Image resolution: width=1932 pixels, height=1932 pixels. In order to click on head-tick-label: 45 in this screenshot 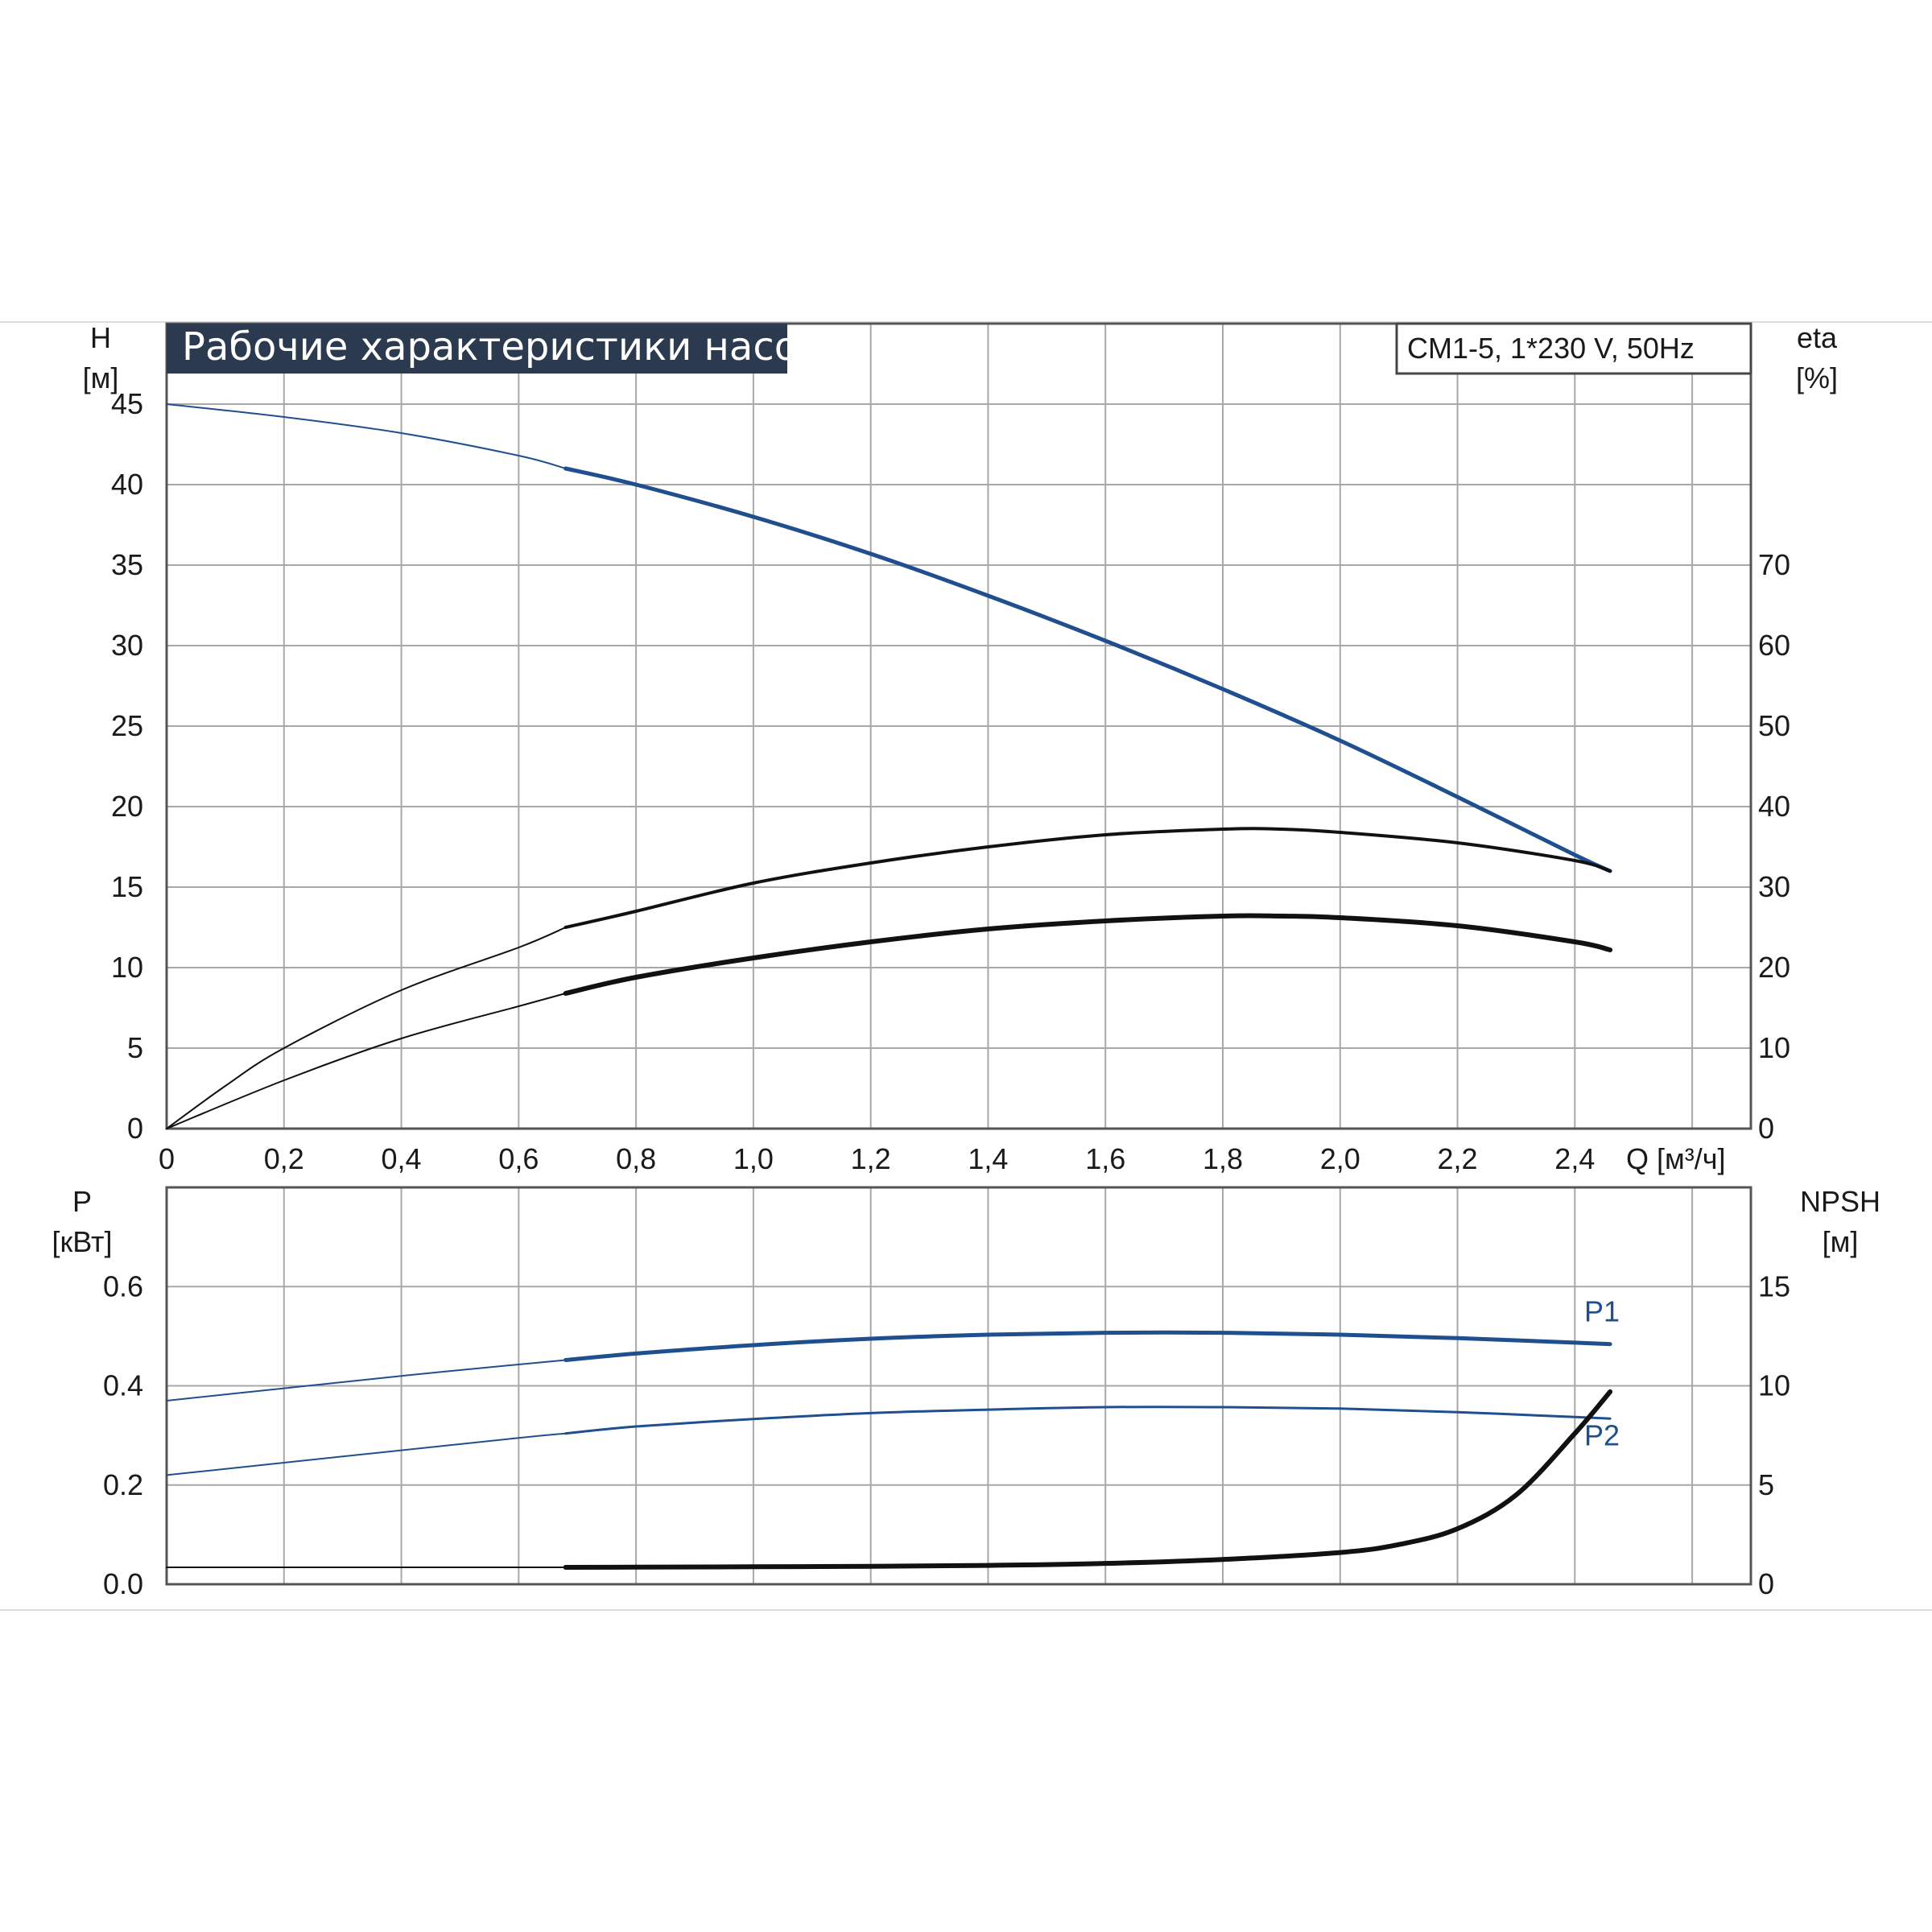, I will do `click(127, 403)`.